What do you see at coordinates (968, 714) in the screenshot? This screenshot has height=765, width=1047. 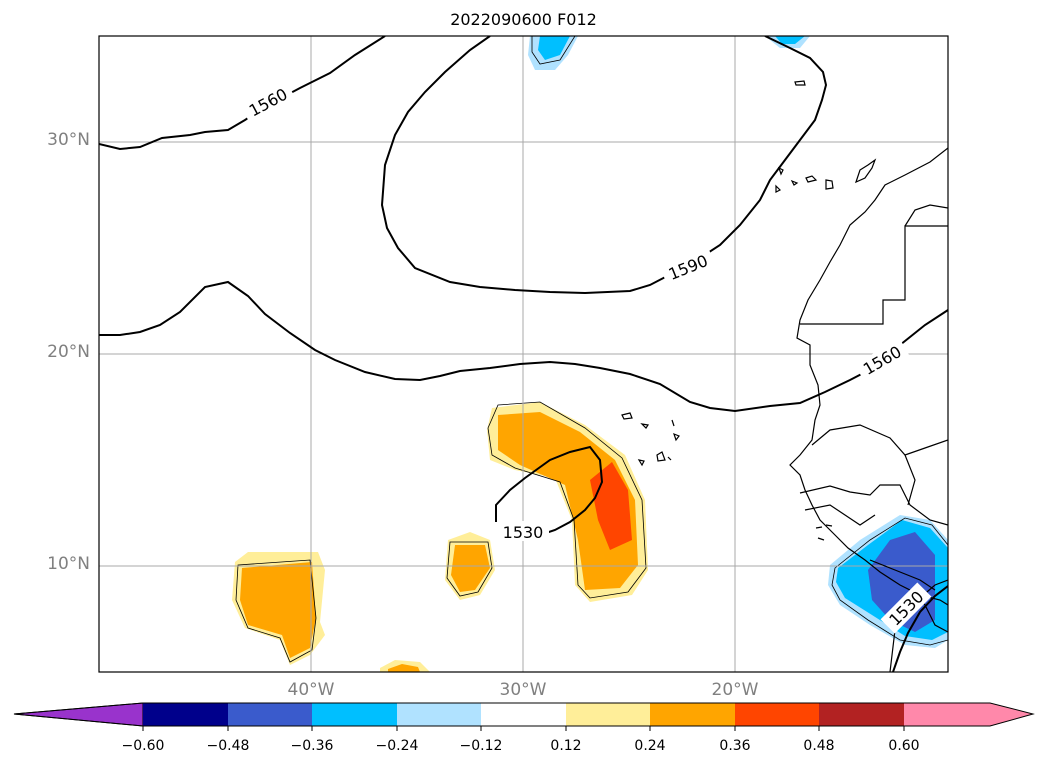 I see `colorbar-extend-high` at bounding box center [968, 714].